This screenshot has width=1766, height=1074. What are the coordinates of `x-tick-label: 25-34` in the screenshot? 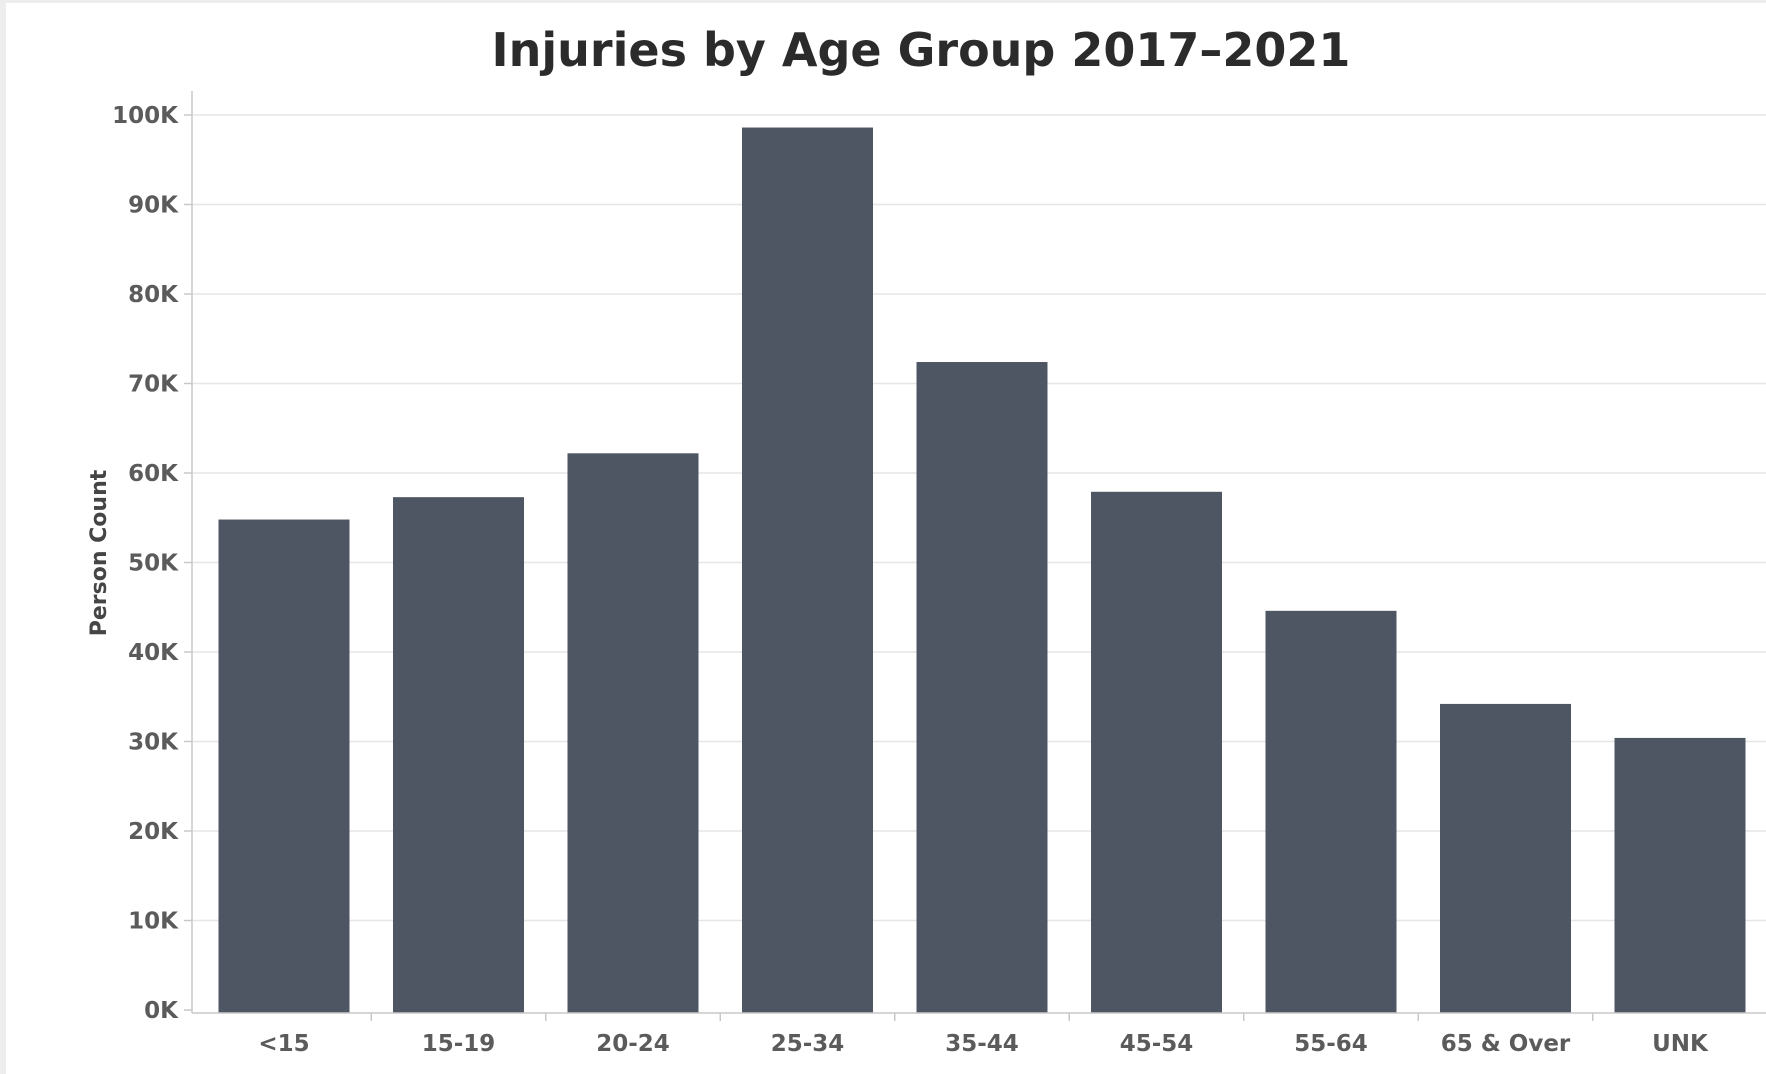 It's located at (808, 1044).